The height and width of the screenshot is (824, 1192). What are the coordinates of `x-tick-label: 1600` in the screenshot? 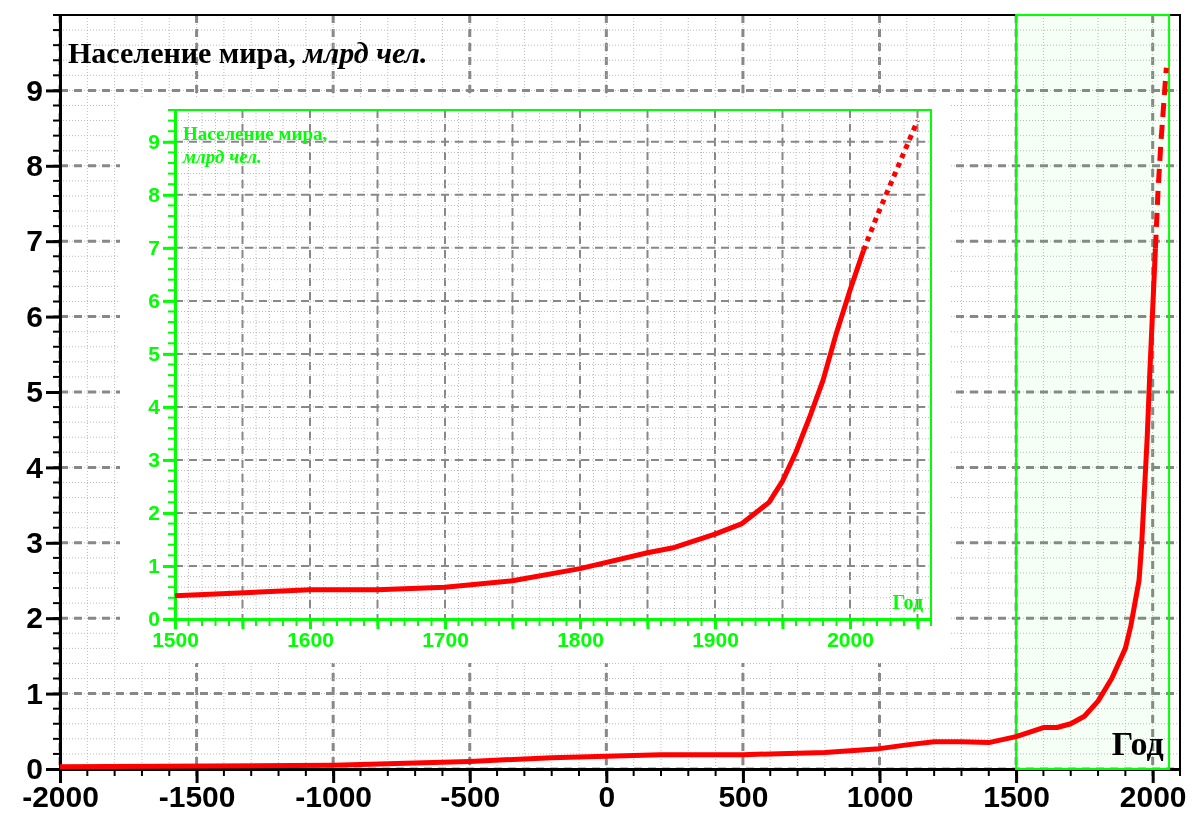 It's located at (310, 639).